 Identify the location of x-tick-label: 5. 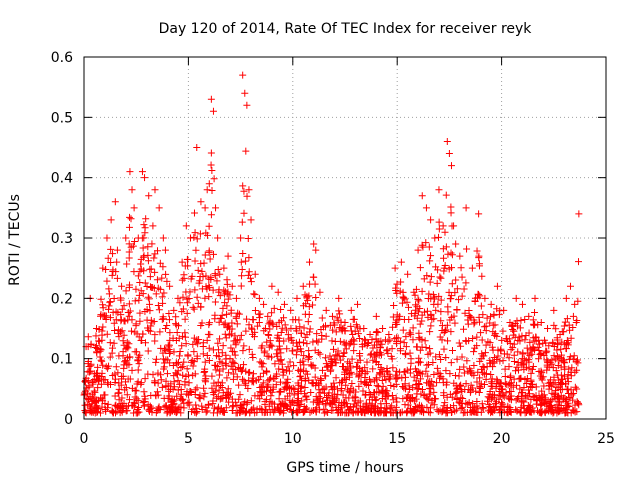
(188, 439).